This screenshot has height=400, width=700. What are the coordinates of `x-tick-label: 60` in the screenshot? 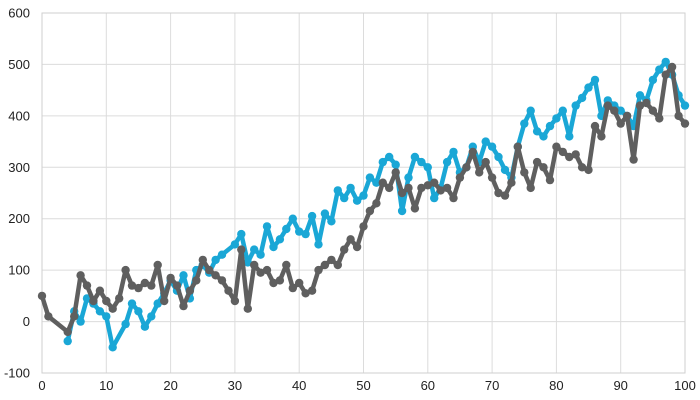 It's located at (428, 385).